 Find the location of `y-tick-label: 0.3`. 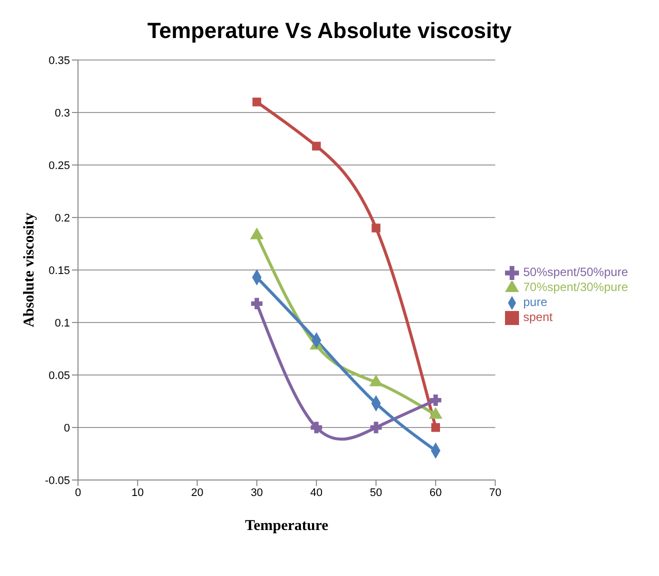

y-tick-label: 0.3 is located at coordinates (62, 113).